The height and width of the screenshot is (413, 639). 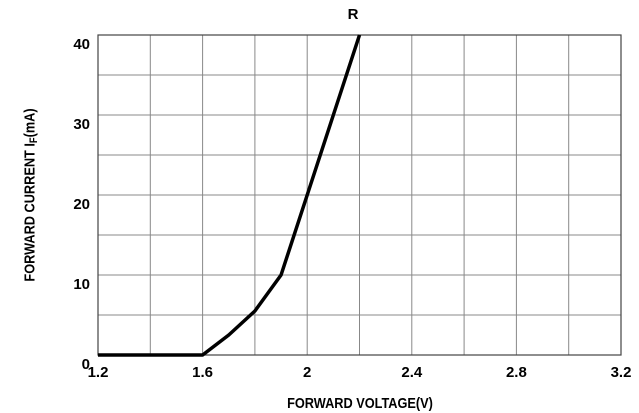 What do you see at coordinates (81, 124) in the screenshot?
I see `y-tick-label: 30` at bounding box center [81, 124].